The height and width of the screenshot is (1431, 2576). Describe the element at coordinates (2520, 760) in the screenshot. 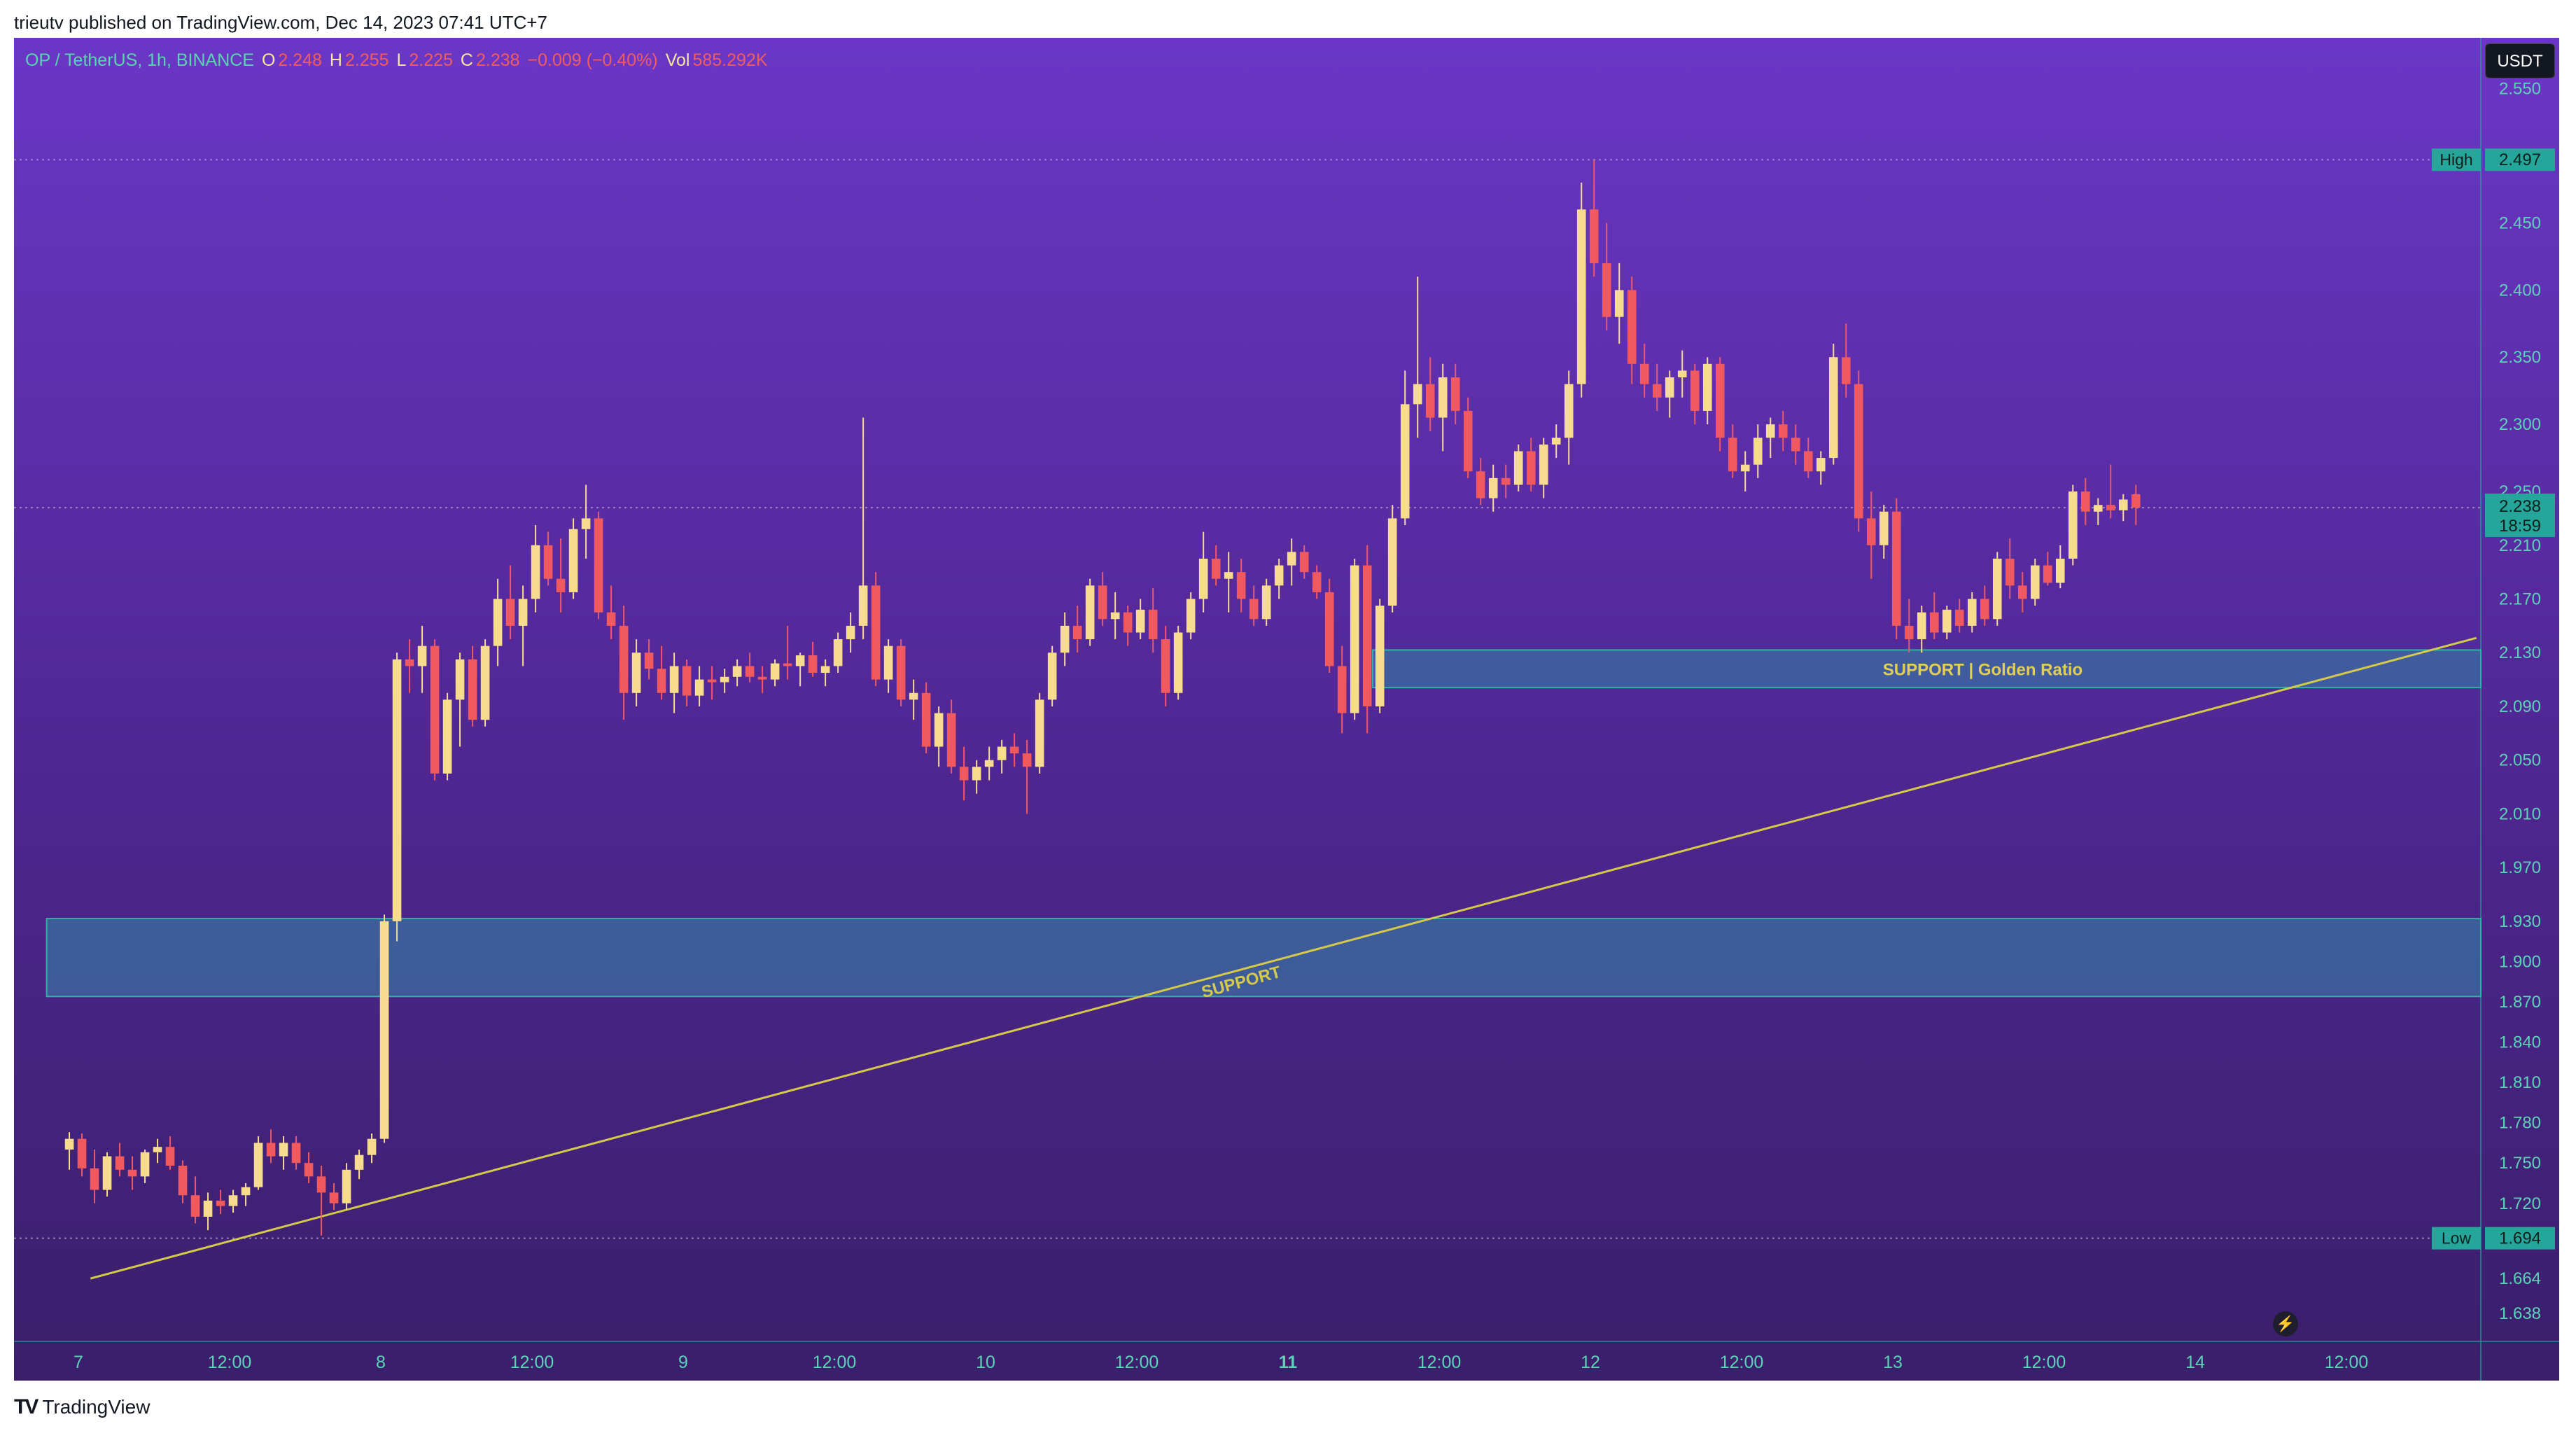

I see `price-tick-label: 2.050` at that location.